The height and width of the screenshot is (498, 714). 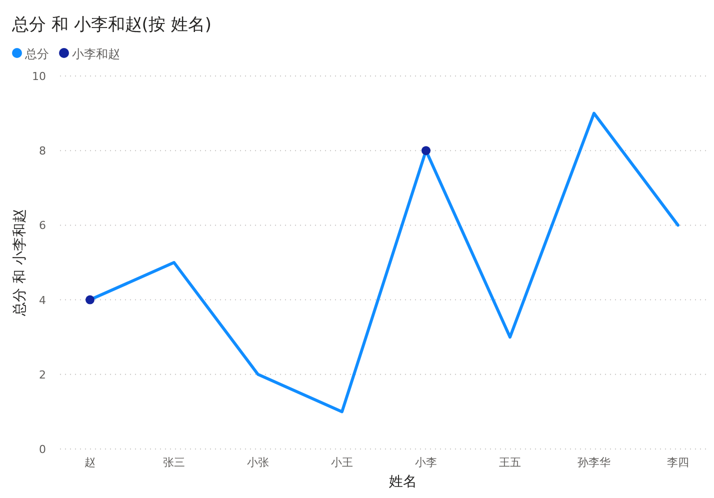 What do you see at coordinates (426, 462) in the screenshot?
I see `x-tick-label: 小李` at bounding box center [426, 462].